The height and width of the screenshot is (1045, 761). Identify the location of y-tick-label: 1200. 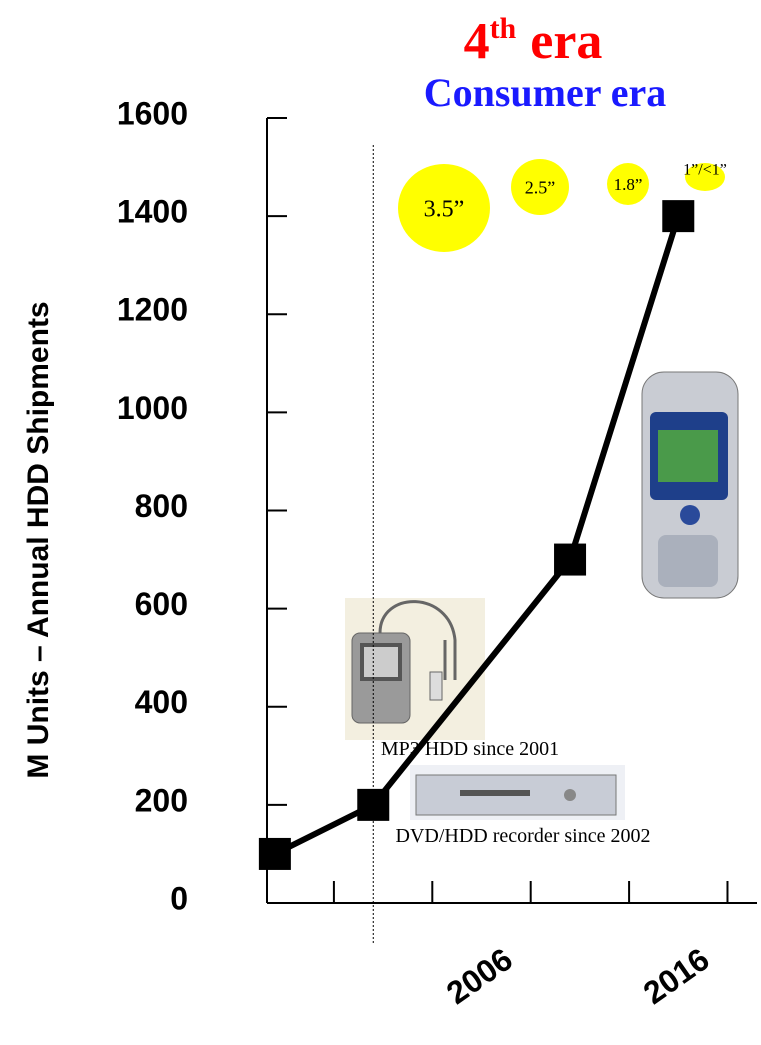
(152, 310).